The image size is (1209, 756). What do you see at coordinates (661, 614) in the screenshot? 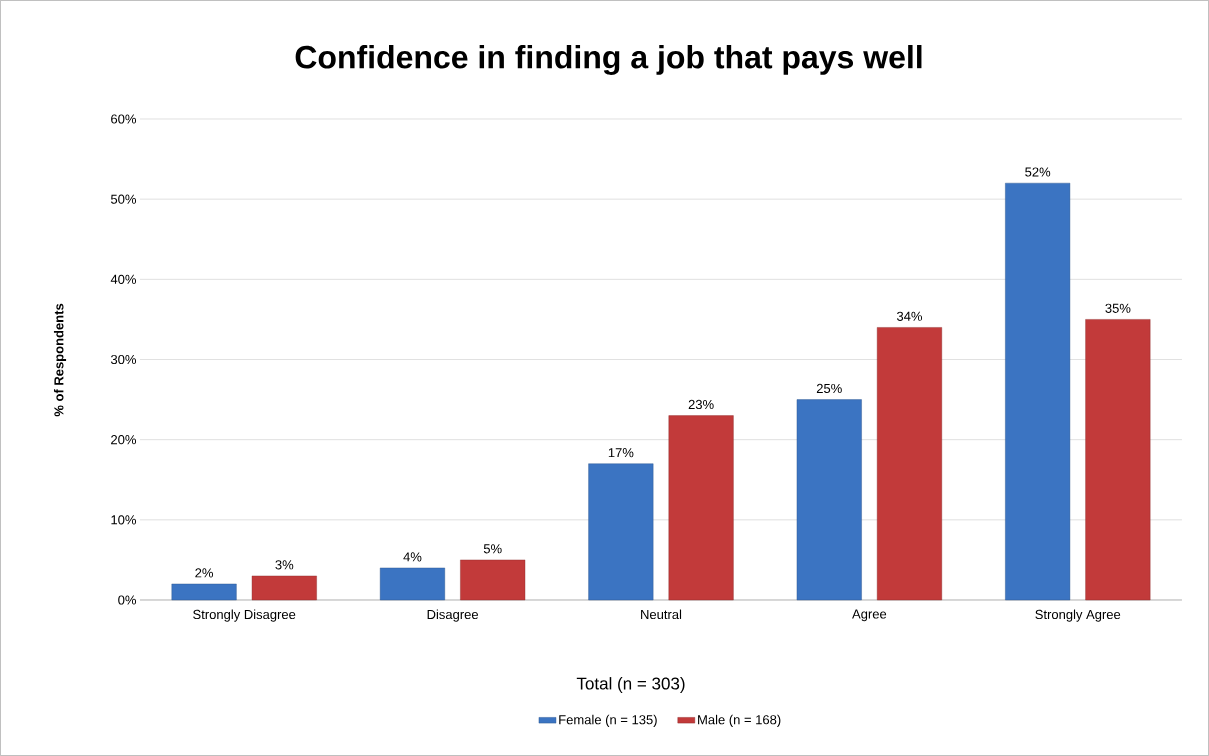
I see `x-tick-label: Neutral` at bounding box center [661, 614].